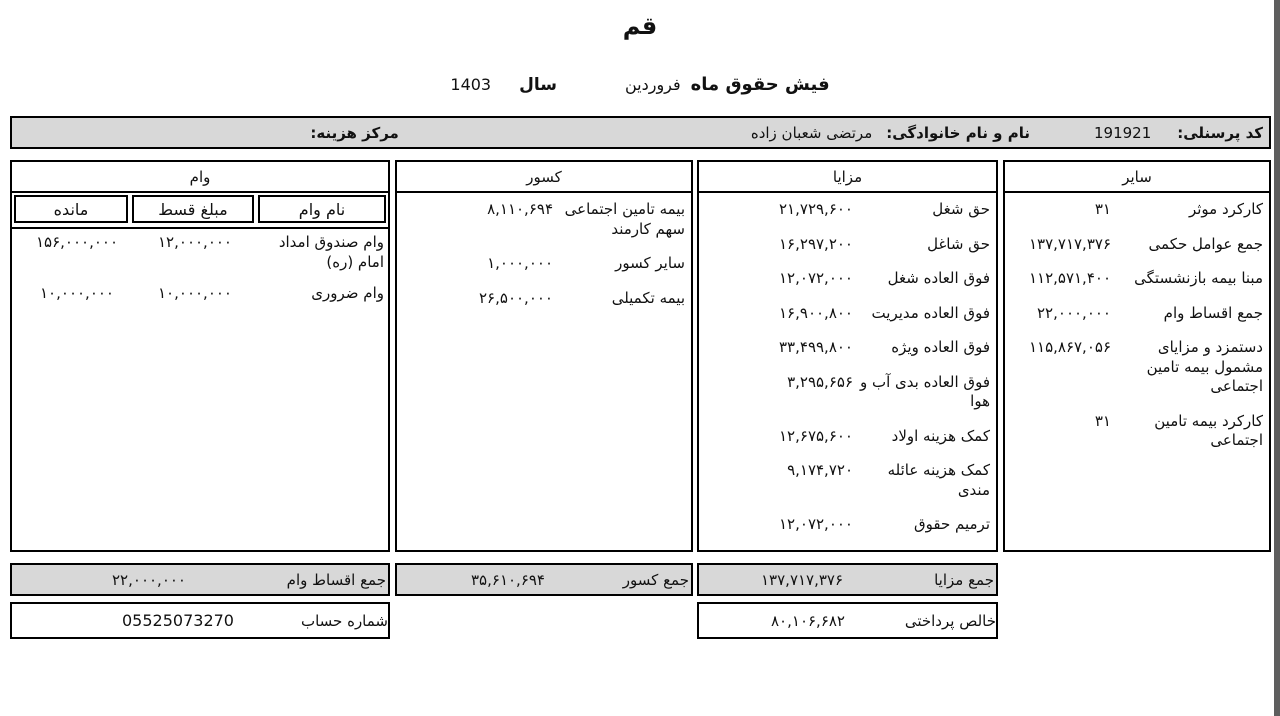  What do you see at coordinates (655, 579) in the screenshot?
I see `total-deductions-label: جمع کسور` at bounding box center [655, 579].